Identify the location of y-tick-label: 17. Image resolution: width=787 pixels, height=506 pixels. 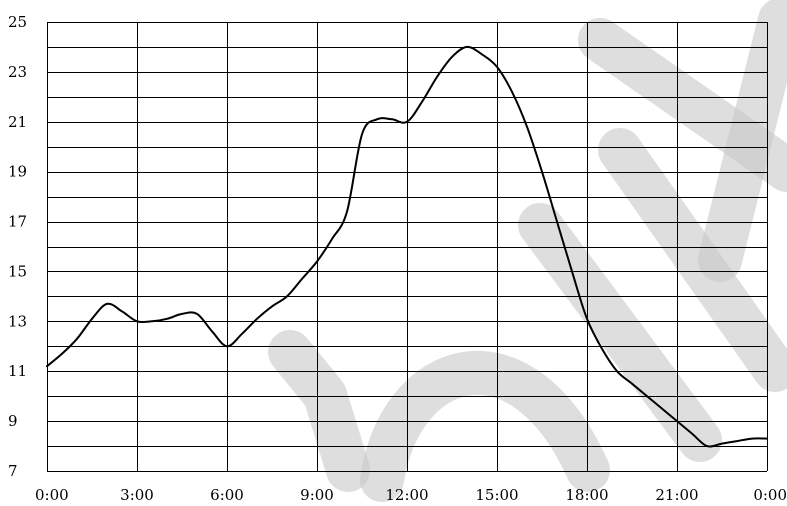
(17, 222).